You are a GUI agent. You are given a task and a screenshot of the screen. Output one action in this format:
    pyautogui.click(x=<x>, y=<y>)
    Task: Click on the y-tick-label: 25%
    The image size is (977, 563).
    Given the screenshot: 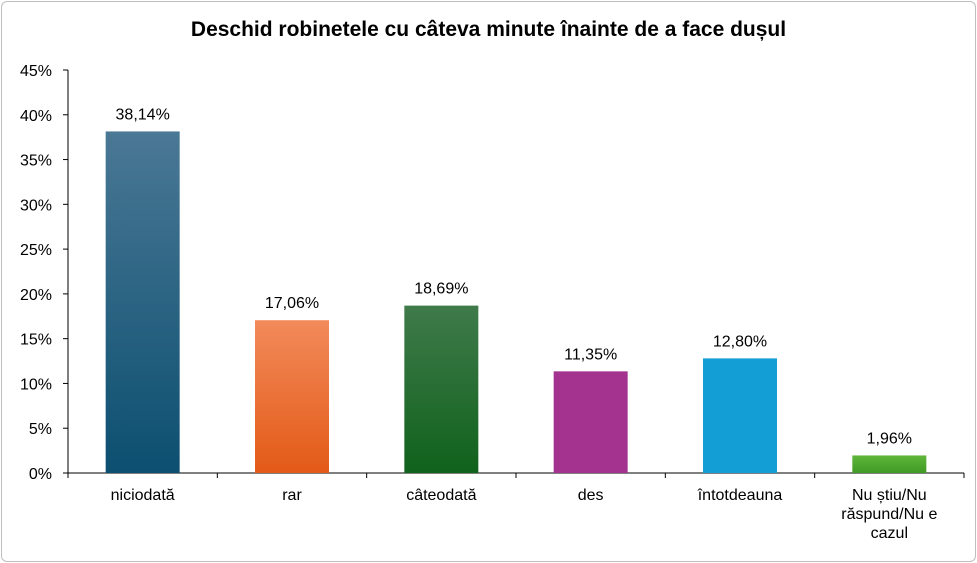 What is the action you would take?
    pyautogui.click(x=36, y=250)
    